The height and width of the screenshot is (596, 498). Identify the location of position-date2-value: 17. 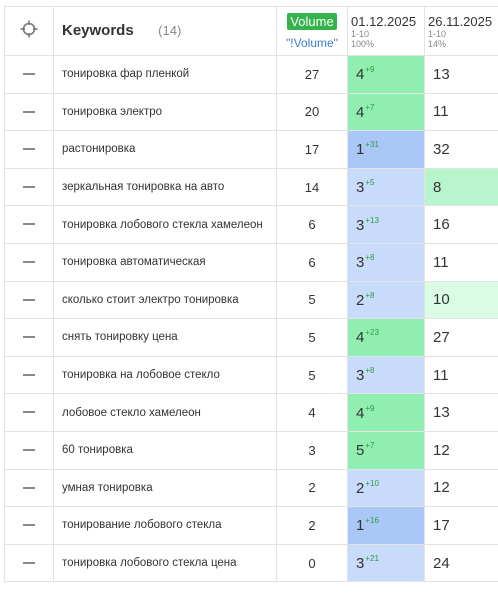
(441, 525).